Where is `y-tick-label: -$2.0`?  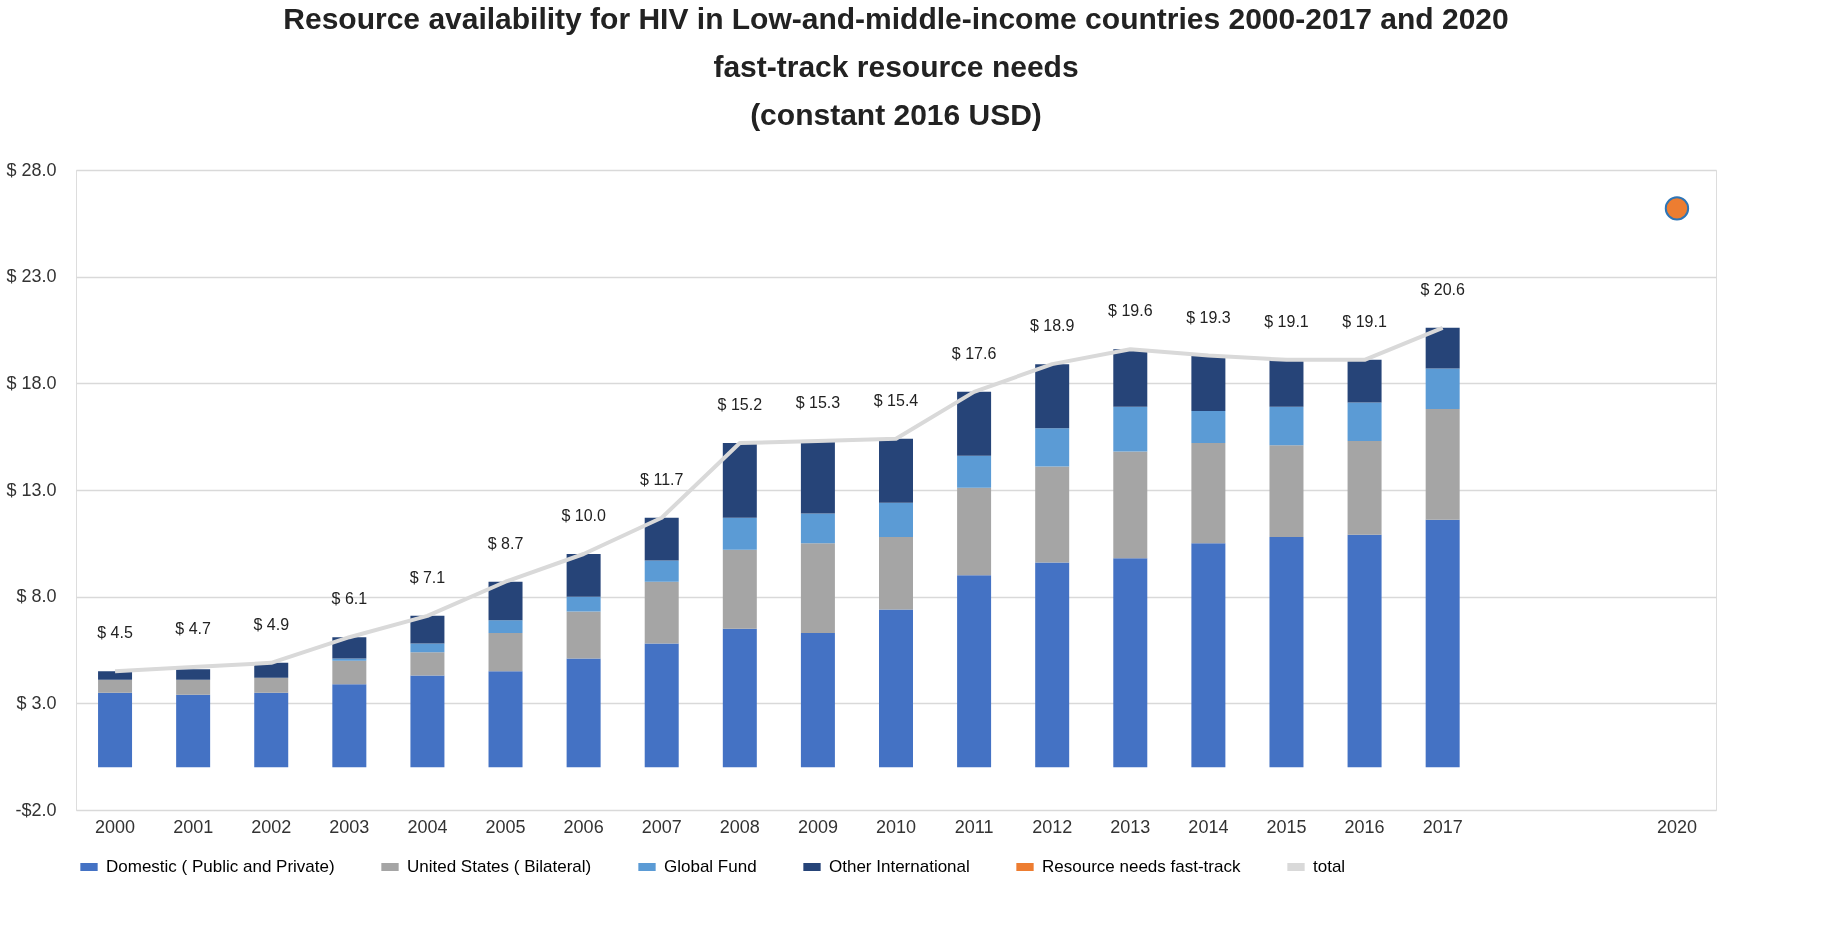
y-tick-label: -$2.0 is located at coordinates (36, 809).